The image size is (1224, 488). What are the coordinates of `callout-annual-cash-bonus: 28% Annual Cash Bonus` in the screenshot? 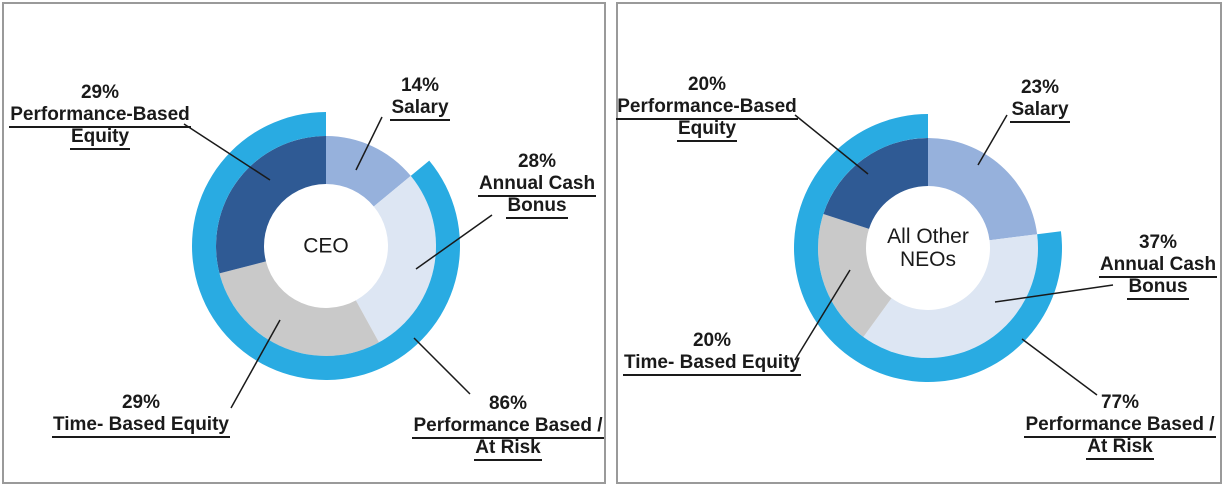 It's located at (537, 185).